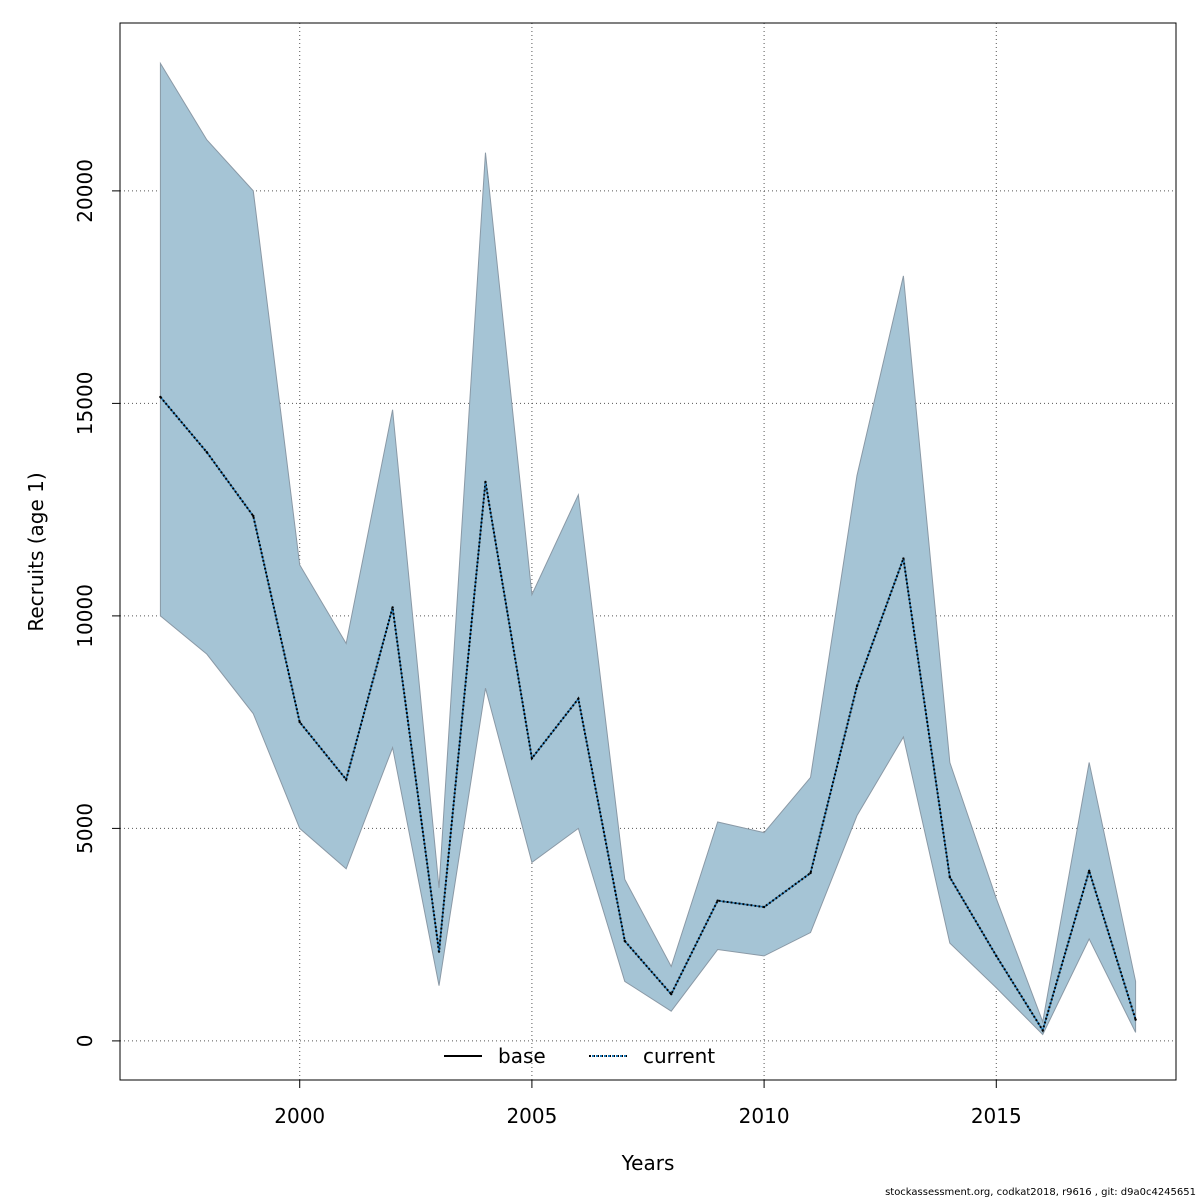  I want to click on x-axis: 2000 2005 2010 2015, so click(648, 1104).